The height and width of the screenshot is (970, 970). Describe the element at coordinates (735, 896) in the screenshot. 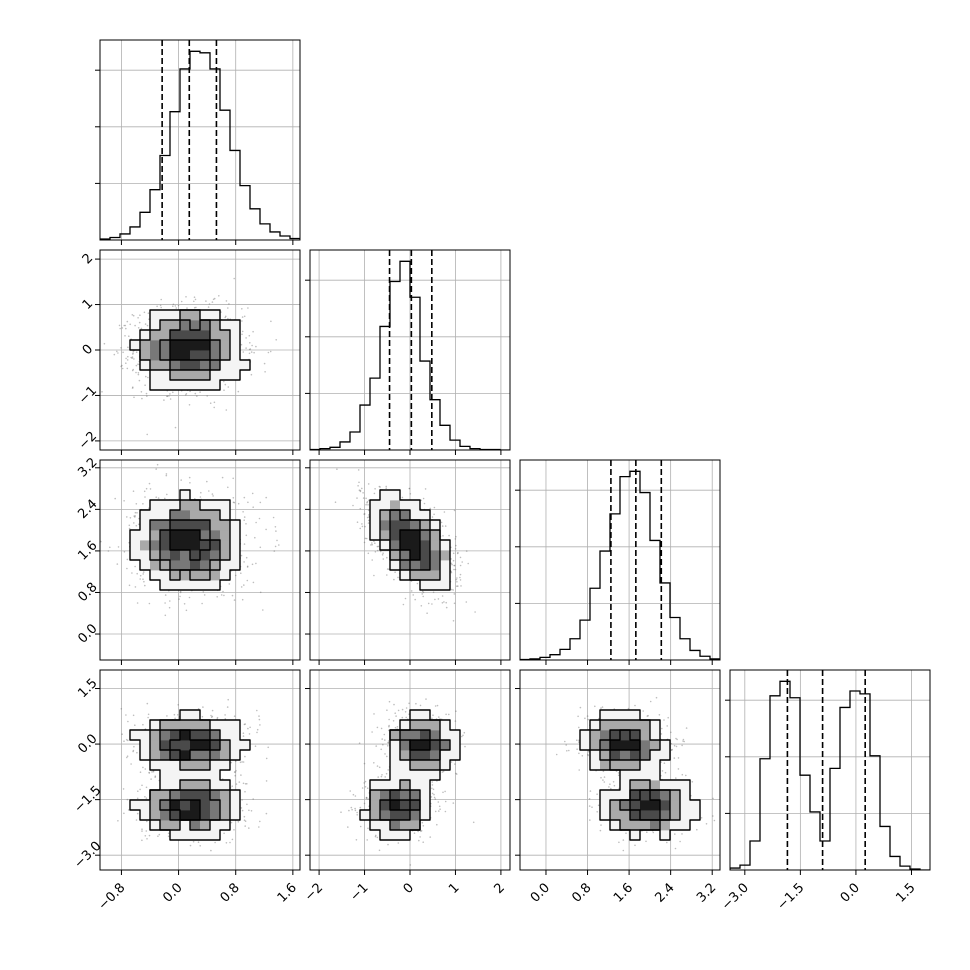

I see `x-tick-label: −3.0` at that location.